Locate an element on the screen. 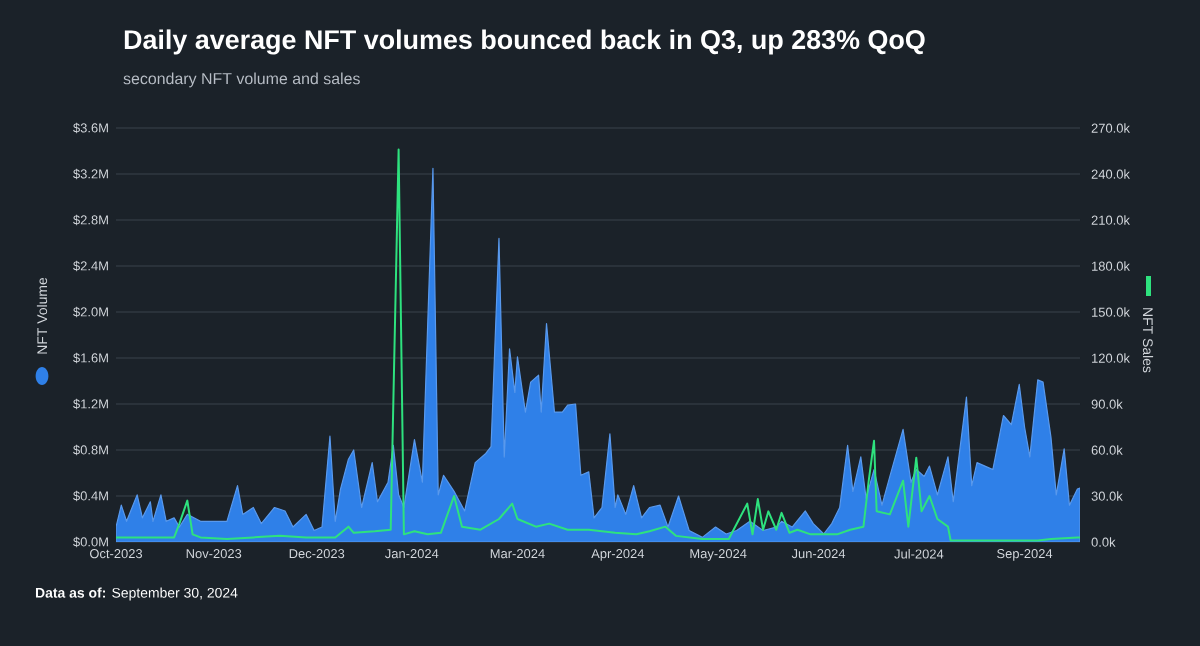 This screenshot has width=1200, height=646. chart-title: Daily average NFT volumes bounced back in Q3, up 283% QoQ is located at coordinates (524, 42).